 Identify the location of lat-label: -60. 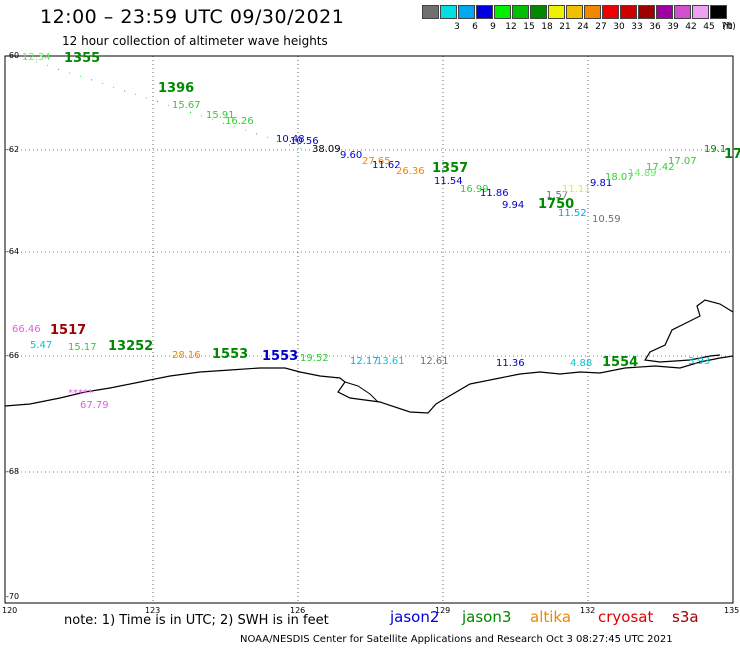
(13, 55).